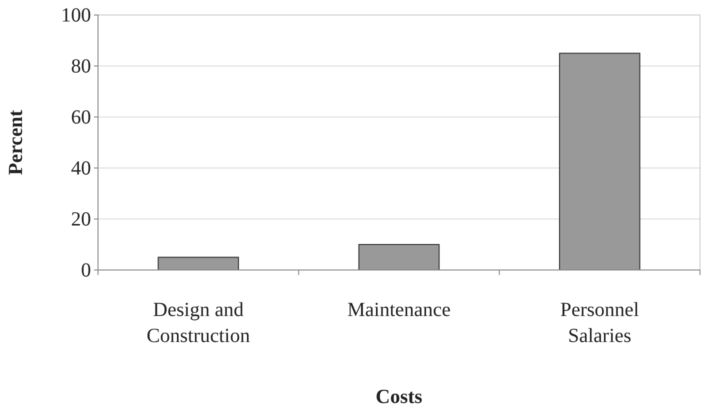 Image resolution: width=708 pixels, height=408 pixels. Describe the element at coordinates (76, 15) in the screenshot. I see `y-tick-label: 100` at that location.